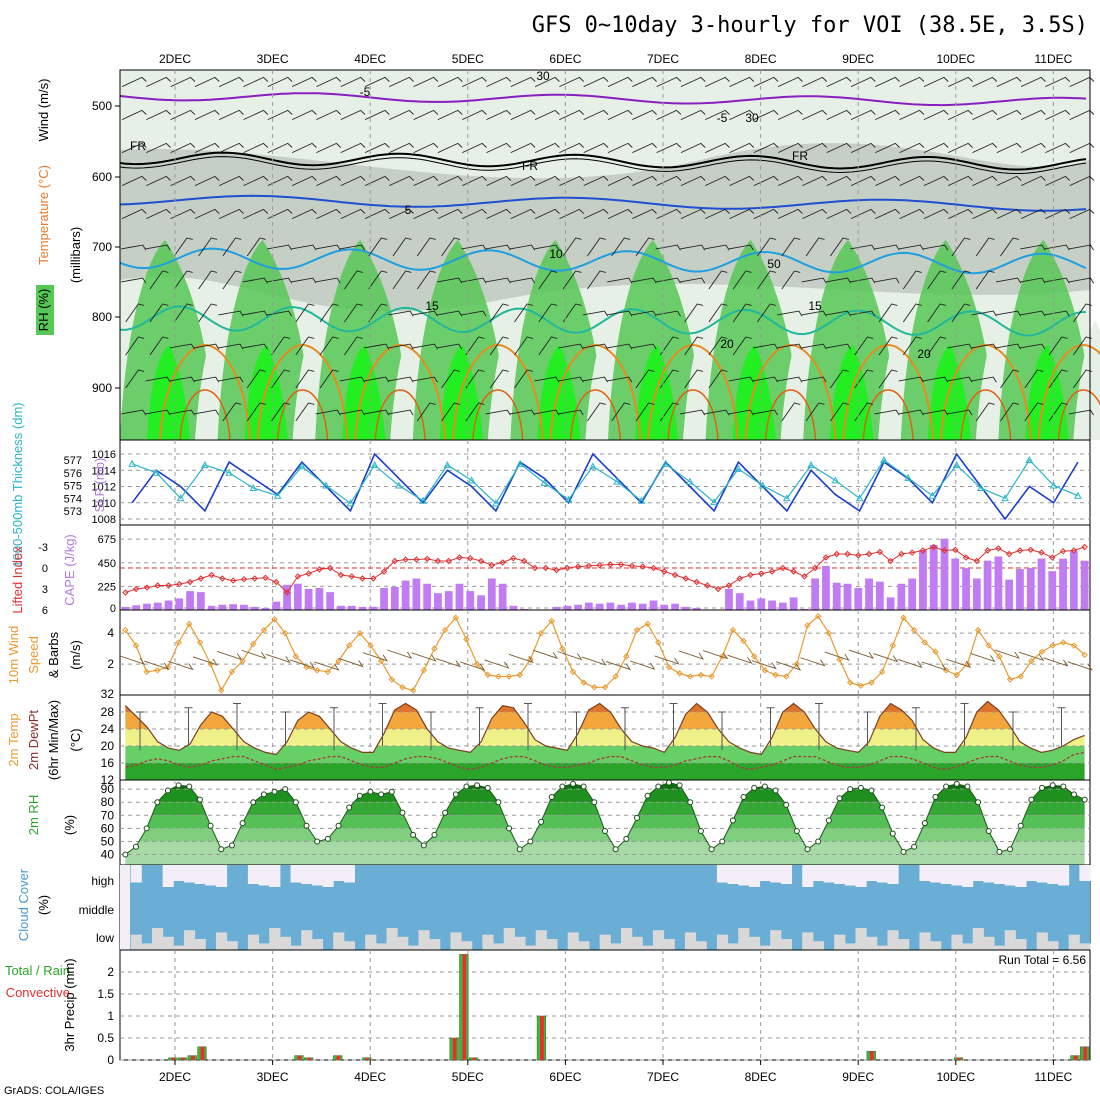 The height and width of the screenshot is (1100, 1100). I want to click on day-label-bottom: 2DEC, so click(175, 1077).